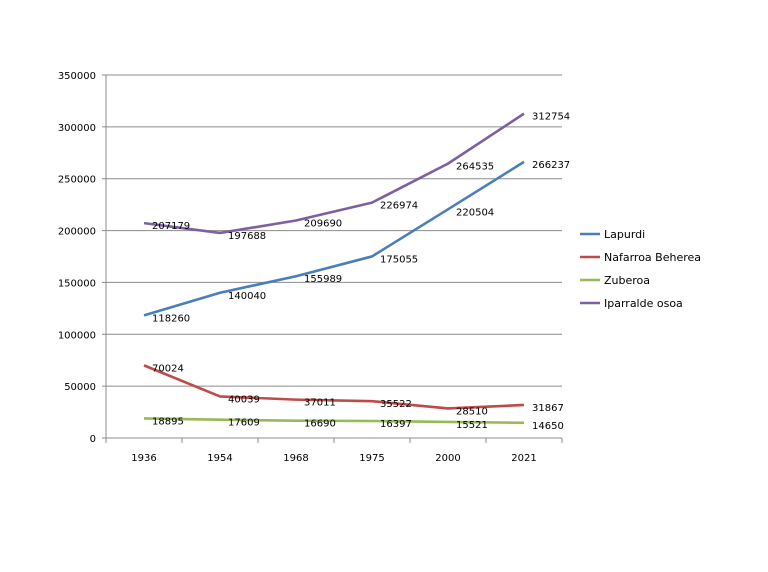 This screenshot has height=572, width=768. What do you see at coordinates (320, 424) in the screenshot?
I see `data-label: 16690` at bounding box center [320, 424].